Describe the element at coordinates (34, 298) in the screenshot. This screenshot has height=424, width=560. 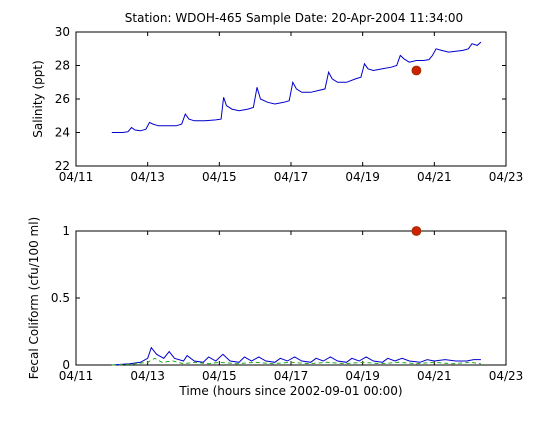
I see `y-axis-label: Fecal Coliform (cfu/100 ml)` at that location.